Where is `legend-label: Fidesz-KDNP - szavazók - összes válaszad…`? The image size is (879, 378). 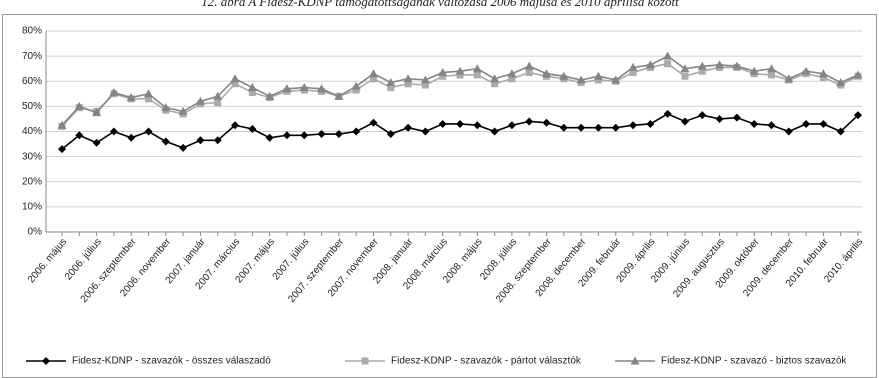
legend-label: Fidesz-KDNP - szavazók - összes válaszad… is located at coordinates (171, 361).